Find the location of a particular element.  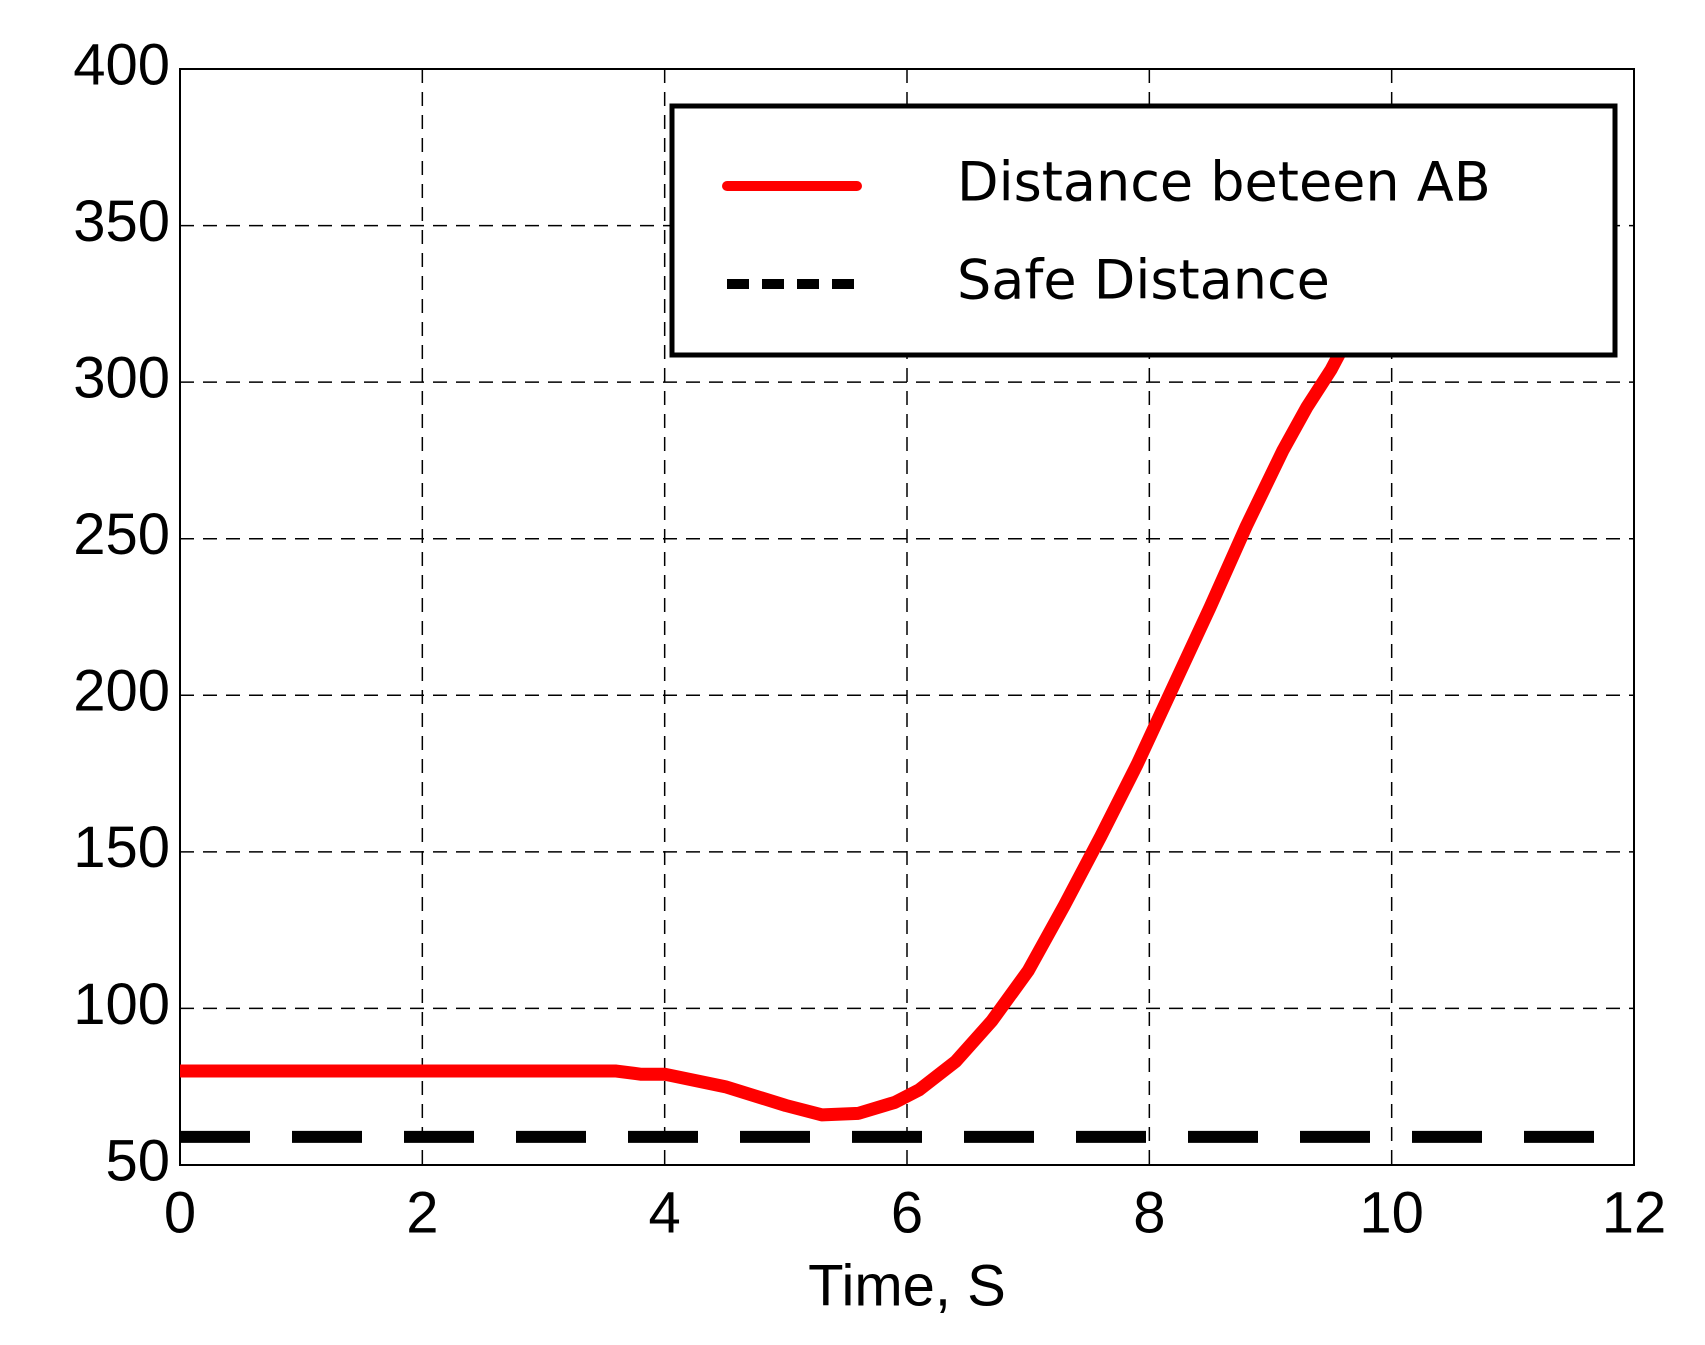

y-tick-label: 200 is located at coordinates (121, 691).